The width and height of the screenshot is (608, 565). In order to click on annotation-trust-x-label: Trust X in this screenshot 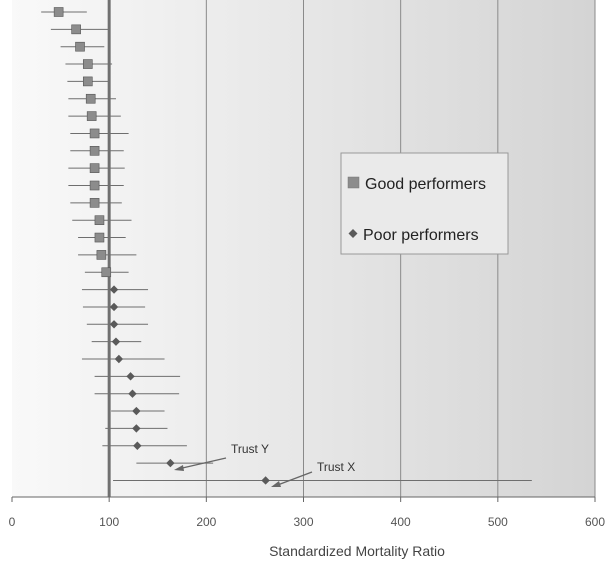, I will do `click(336, 467)`.